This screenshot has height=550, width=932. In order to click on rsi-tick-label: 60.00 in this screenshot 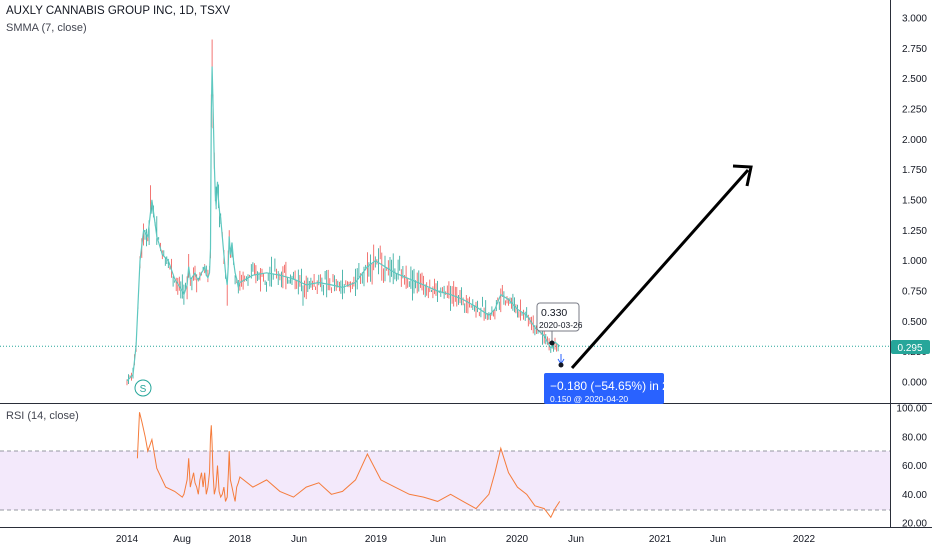, I will do `click(914, 466)`.